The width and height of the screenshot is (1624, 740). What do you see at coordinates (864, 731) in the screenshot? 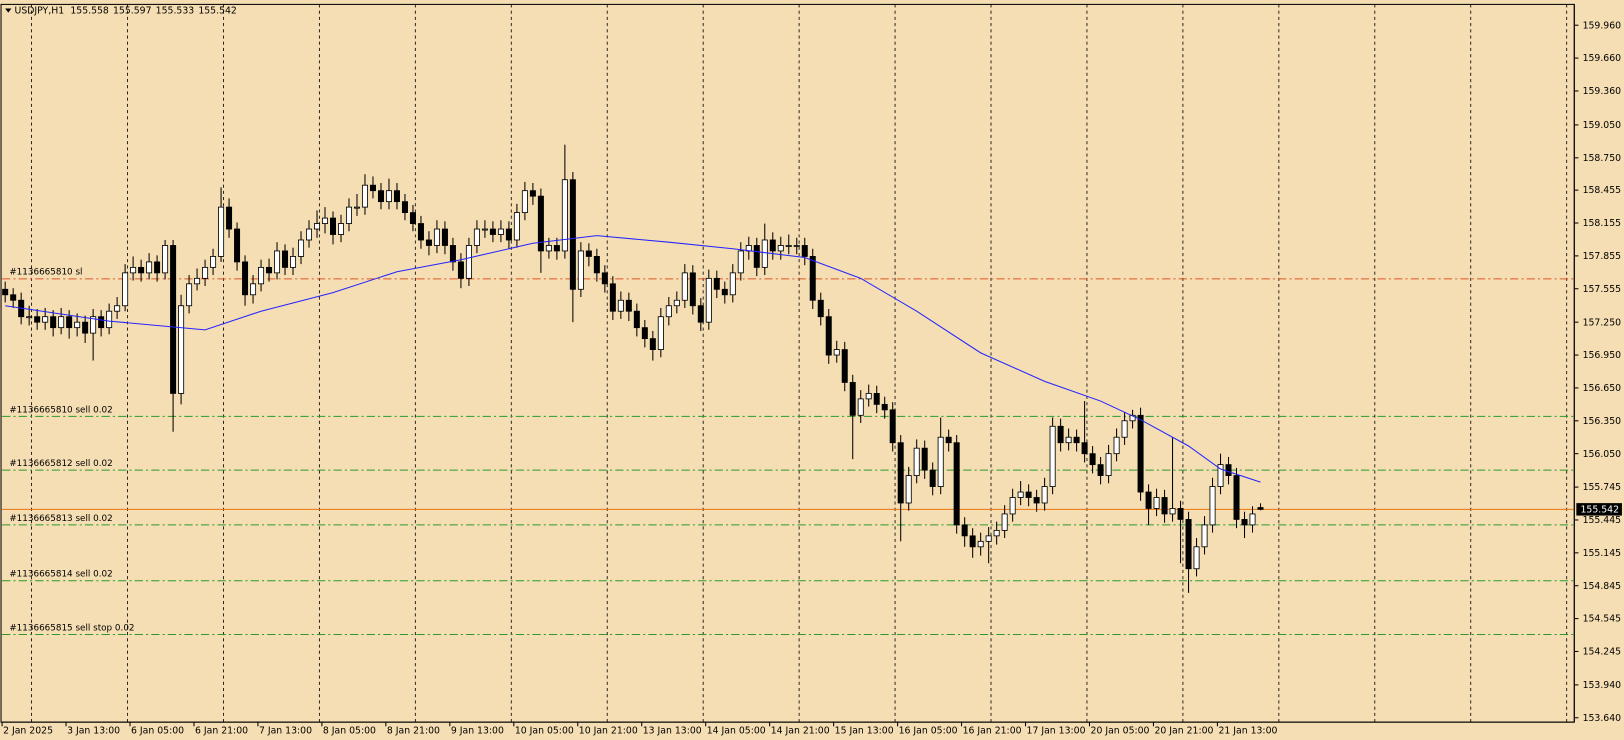
I see `x-tick-label: 15 Jan 13:00` at bounding box center [864, 731].